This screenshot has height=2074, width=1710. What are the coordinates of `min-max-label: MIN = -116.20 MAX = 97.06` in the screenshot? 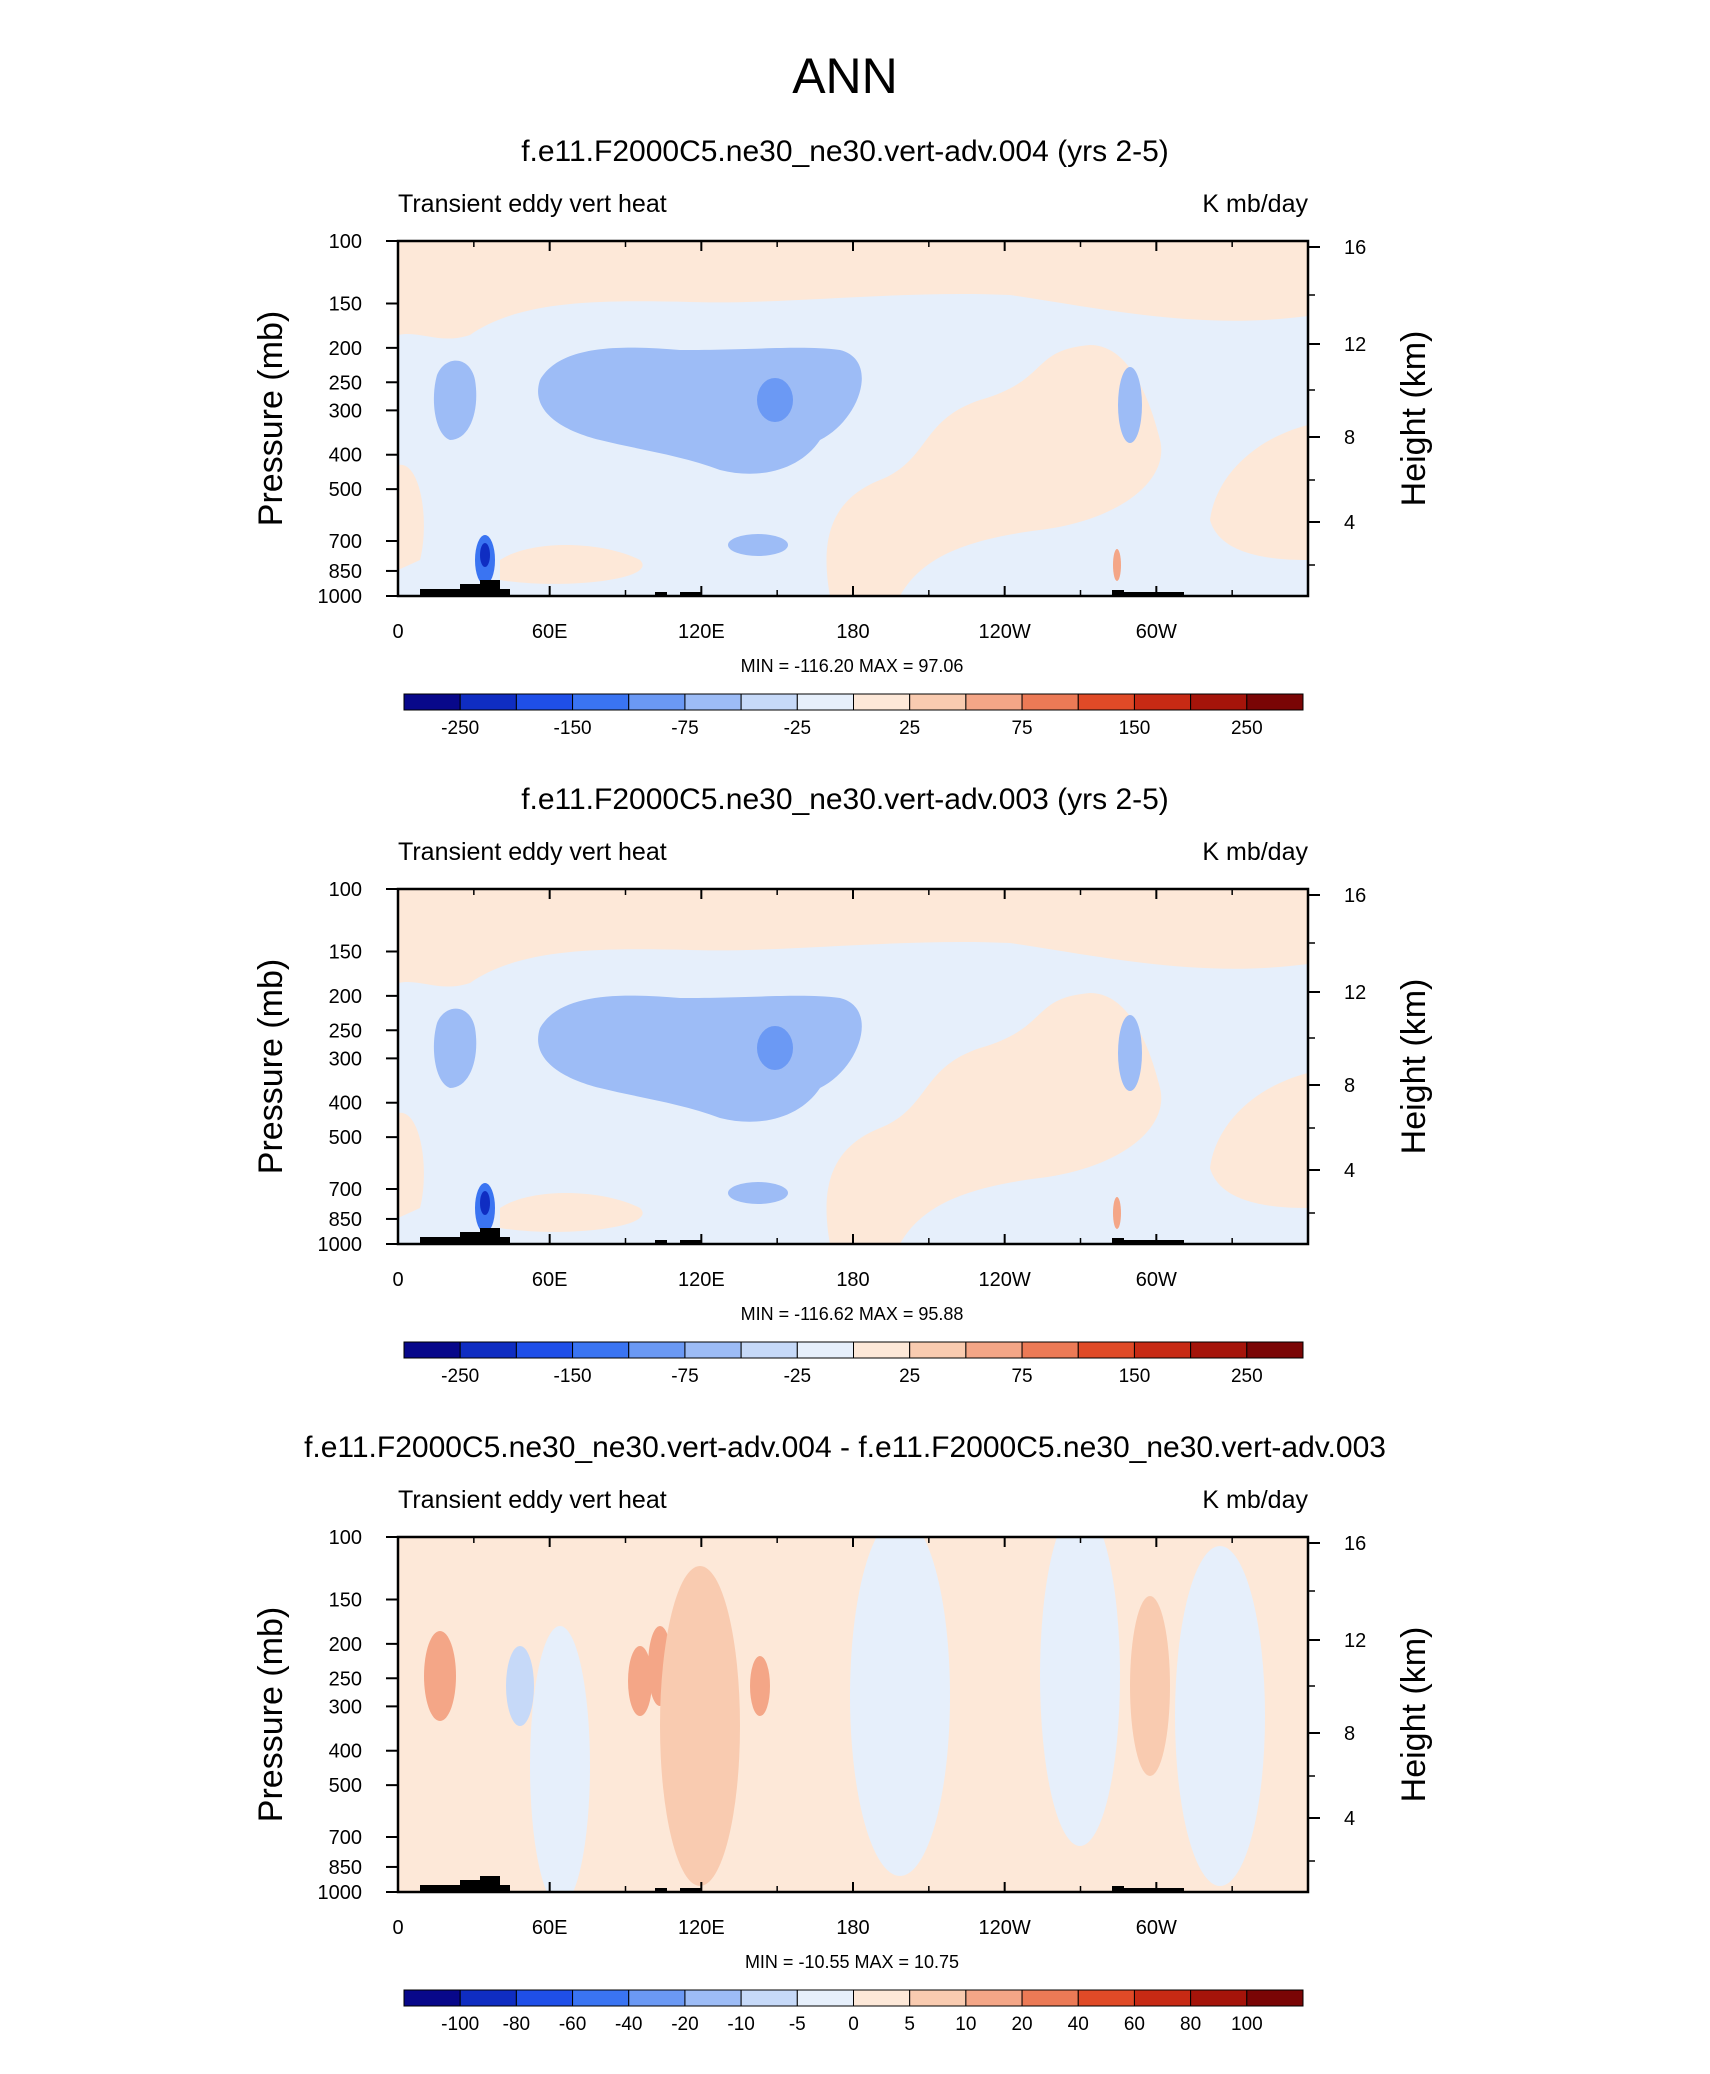 It's located at (852, 666).